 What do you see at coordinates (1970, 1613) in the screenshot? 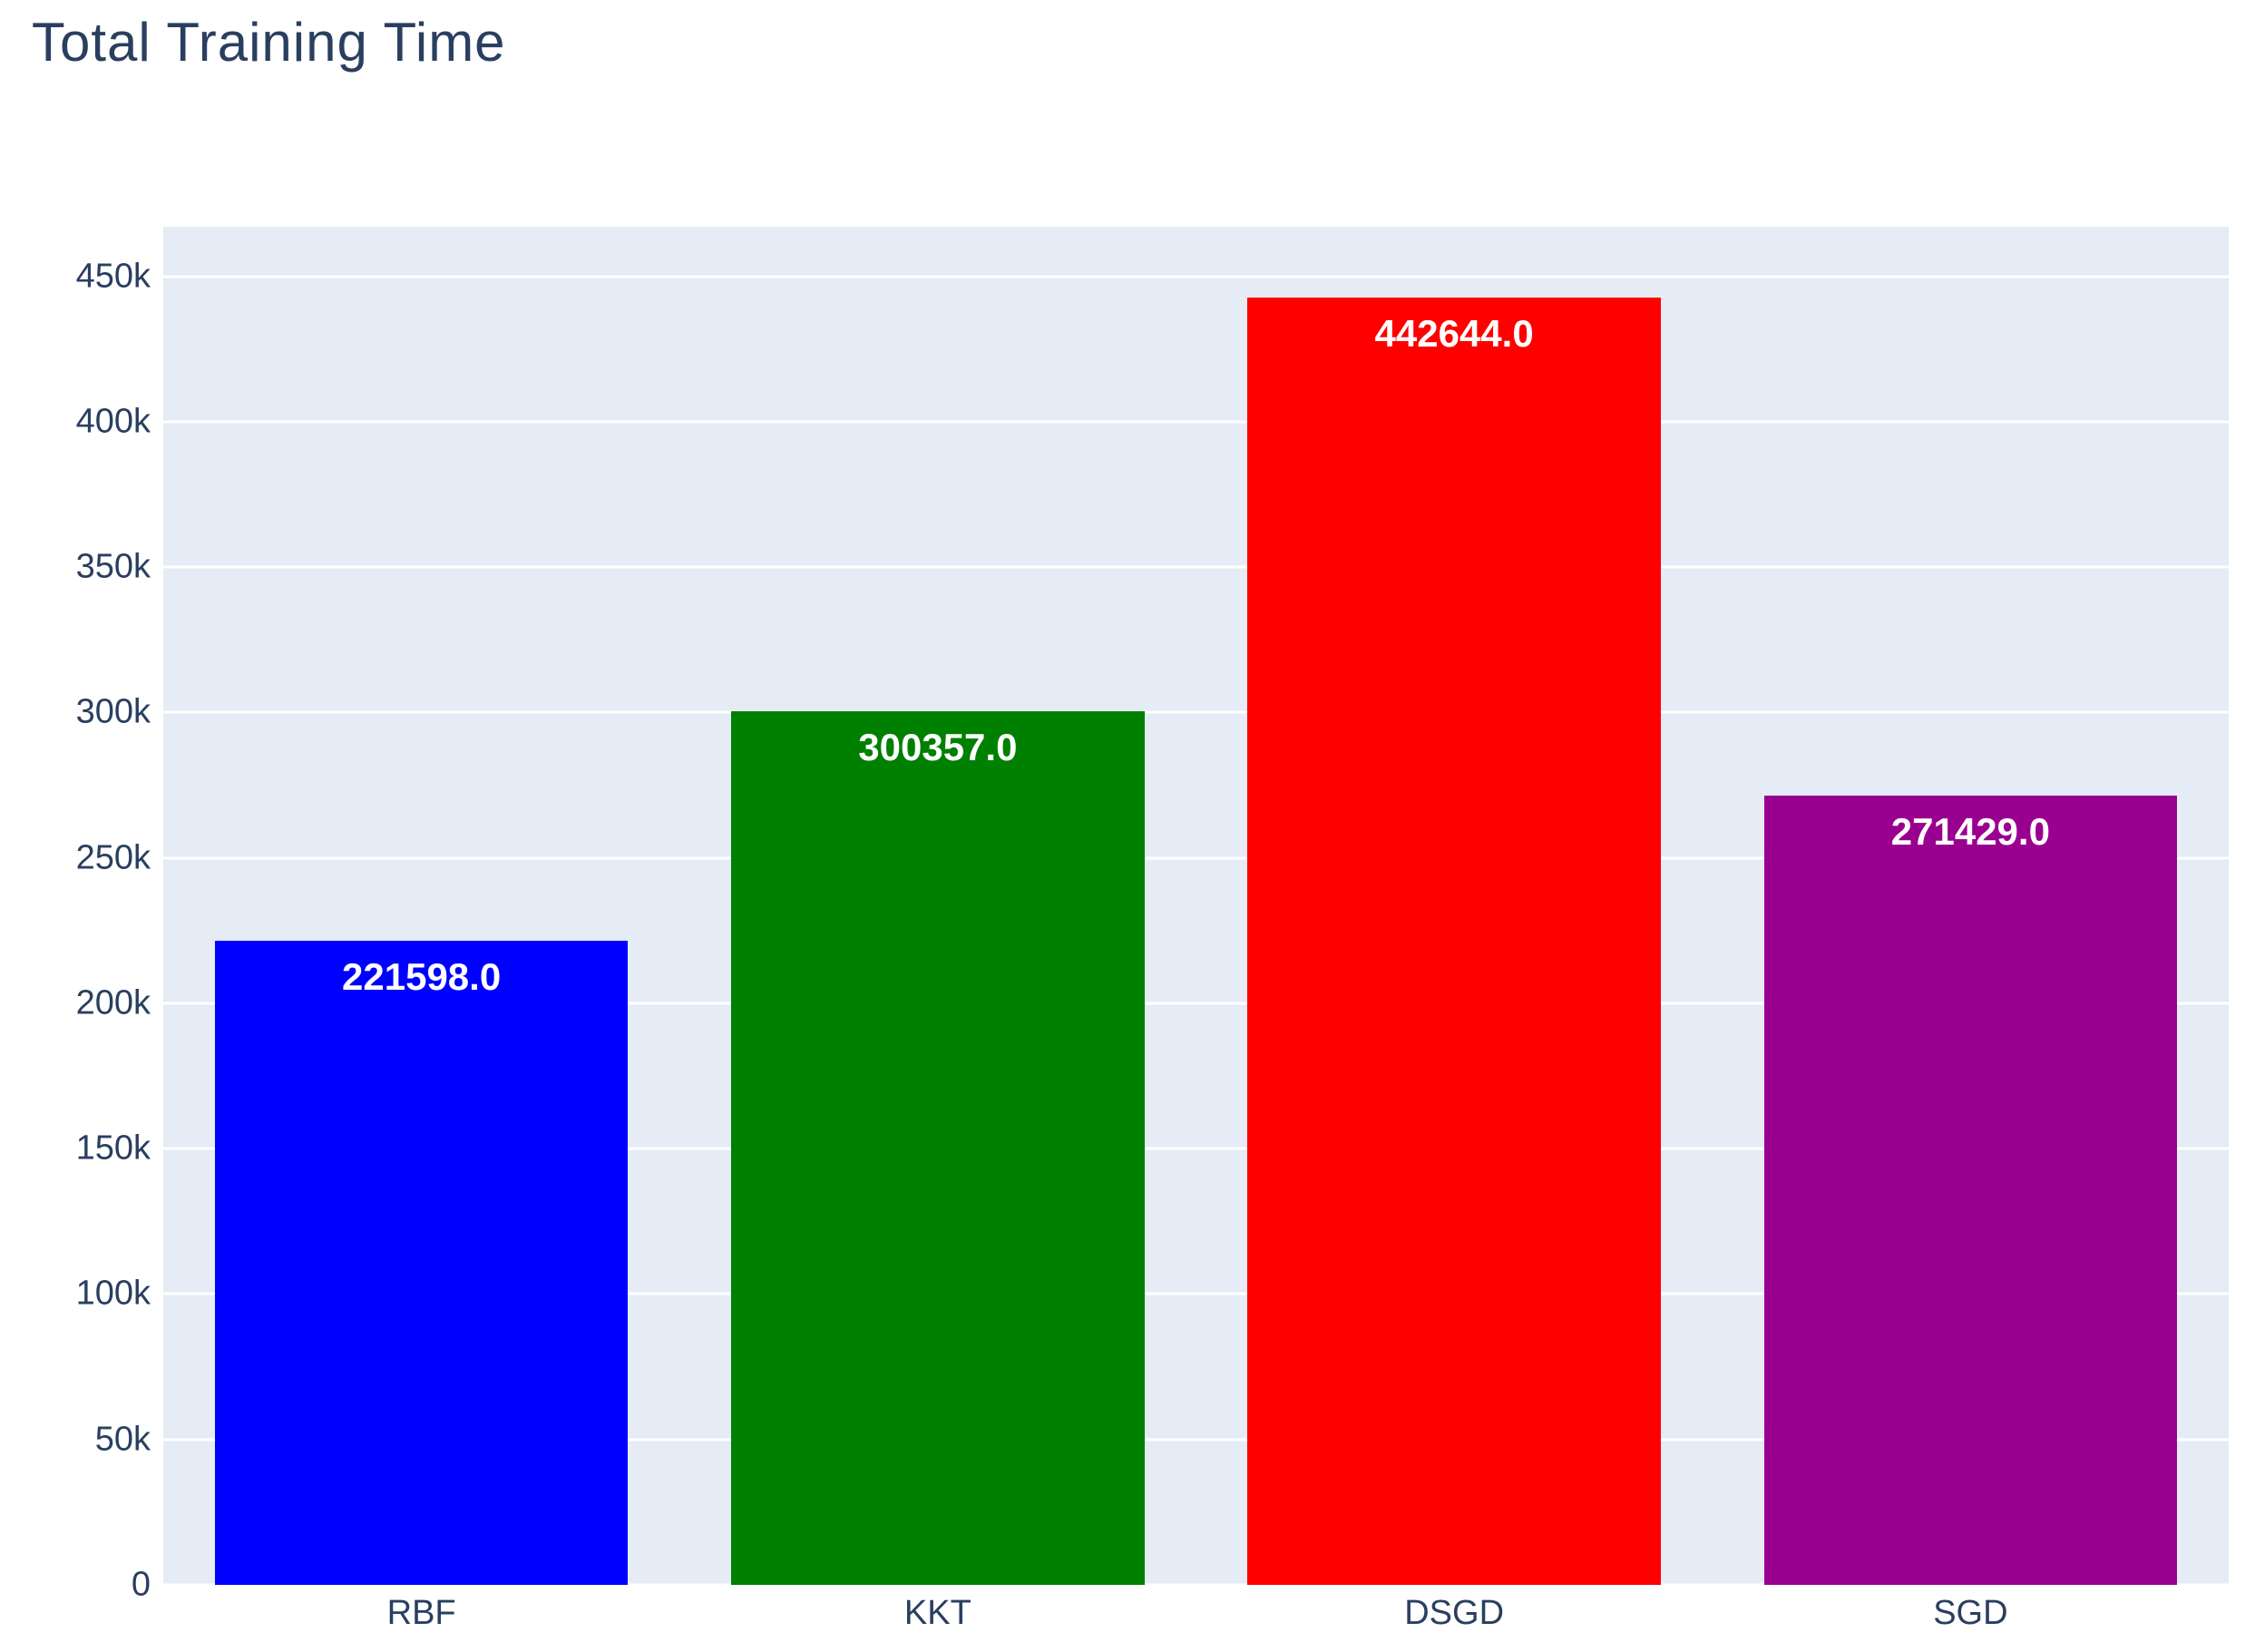
I see `x-tick-label-sgd: SGD` at bounding box center [1970, 1613].